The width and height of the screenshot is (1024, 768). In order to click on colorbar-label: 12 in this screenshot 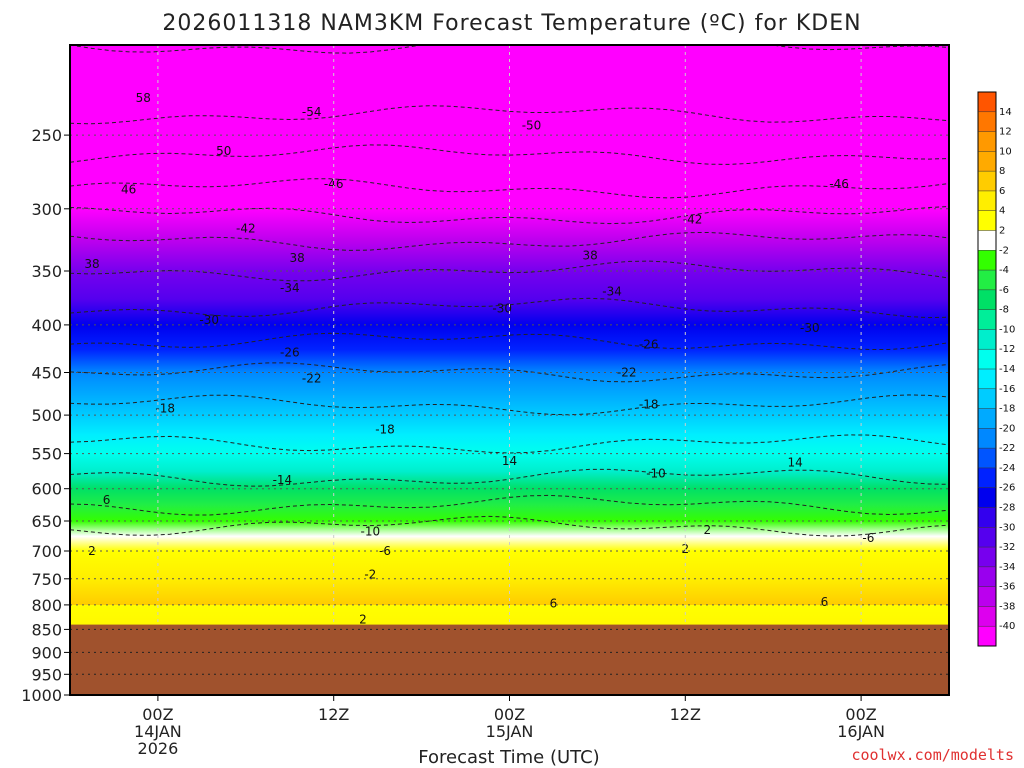, I will do `click(1005, 132)`.